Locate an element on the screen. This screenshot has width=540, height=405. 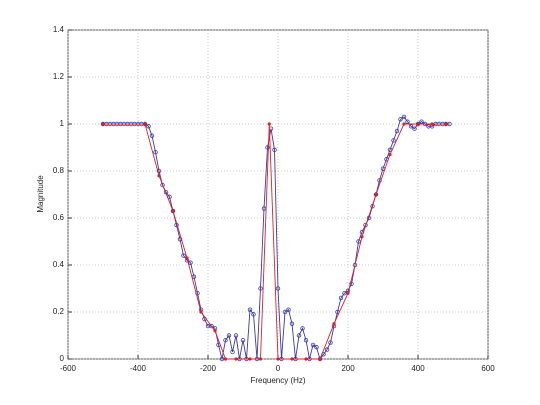
x-tick-label: 400 is located at coordinates (418, 368).